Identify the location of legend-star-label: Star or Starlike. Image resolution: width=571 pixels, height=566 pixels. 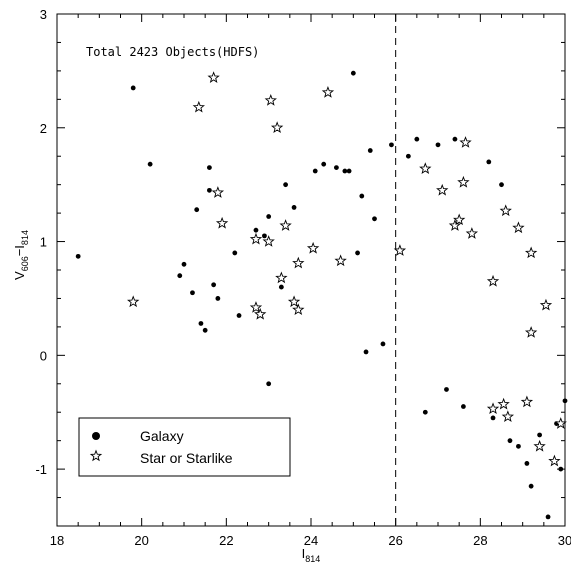
(186, 458).